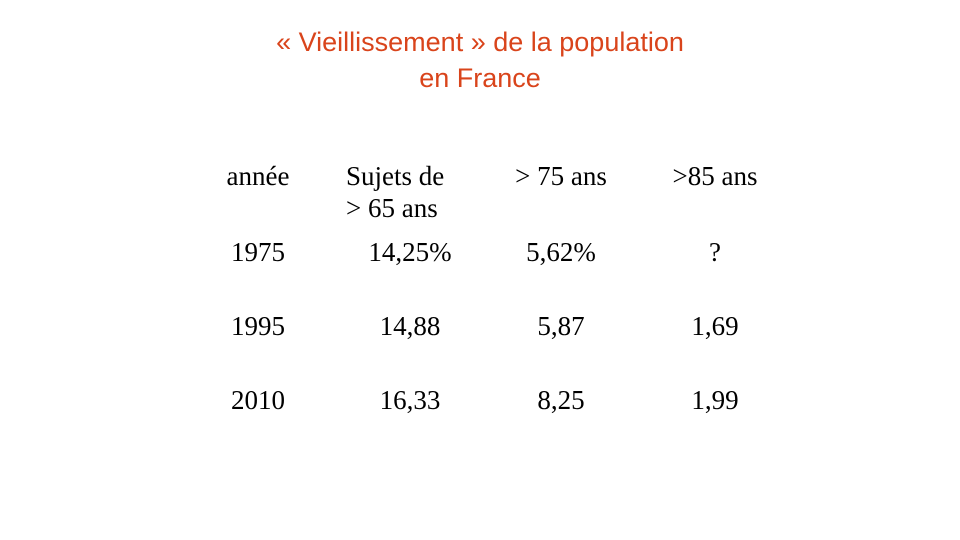 The image size is (960, 540). What do you see at coordinates (561, 326) in the screenshot?
I see `table-cell-75: 5,87` at bounding box center [561, 326].